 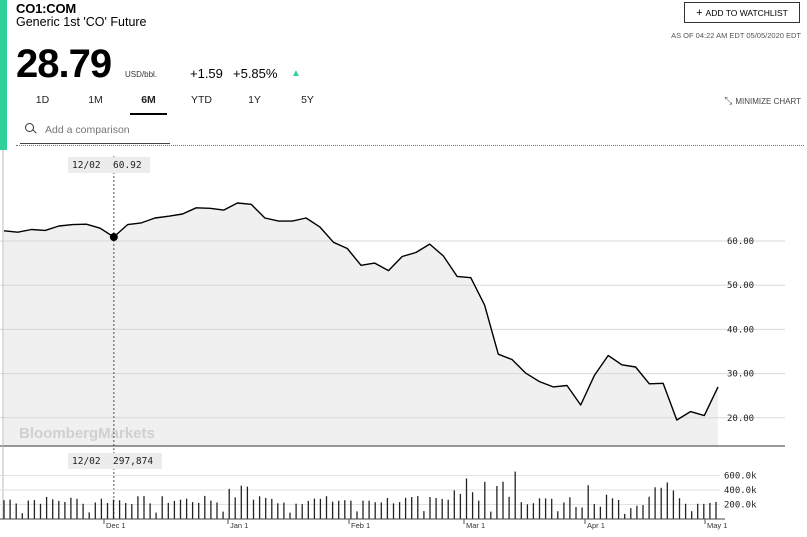 What do you see at coordinates (133, 461) in the screenshot?
I see `tooltip-volume: 297,874` at bounding box center [133, 461].